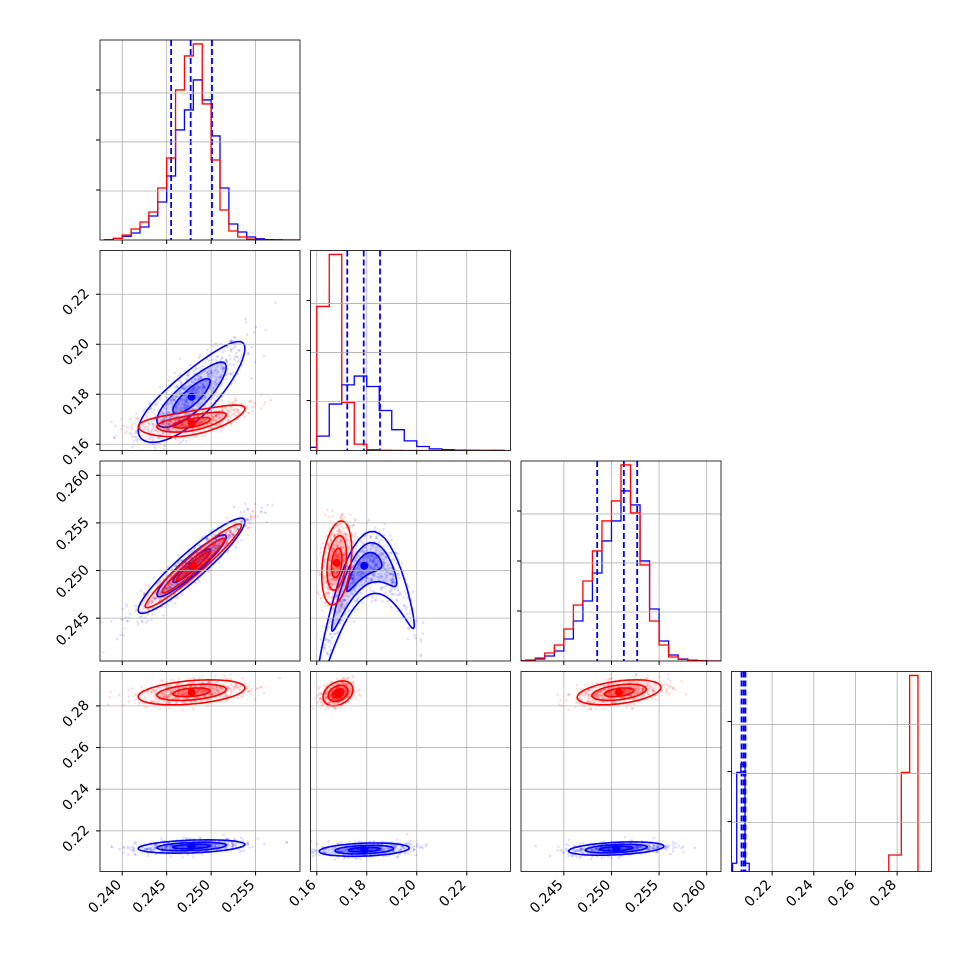 The image size is (970, 970). Describe the element at coordinates (352, 893) in the screenshot. I see `x-tick-label: 0.18` at that location.